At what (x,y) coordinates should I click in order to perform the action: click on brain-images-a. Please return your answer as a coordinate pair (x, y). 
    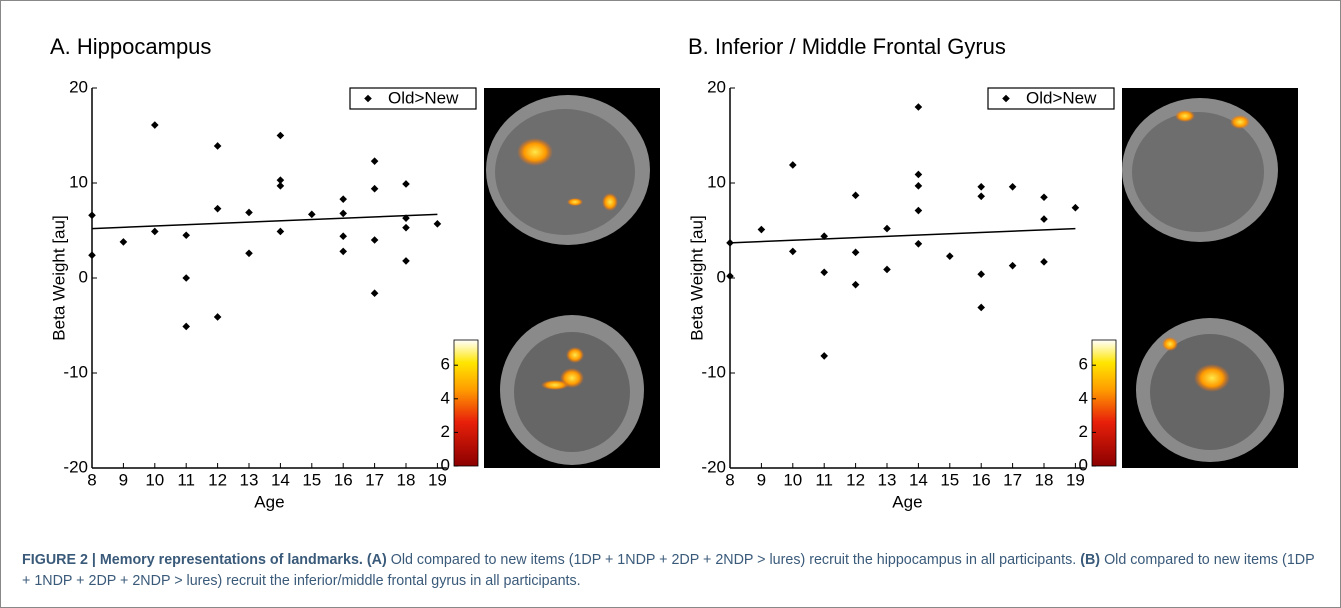
    Looking at the image, I should click on (572, 278).